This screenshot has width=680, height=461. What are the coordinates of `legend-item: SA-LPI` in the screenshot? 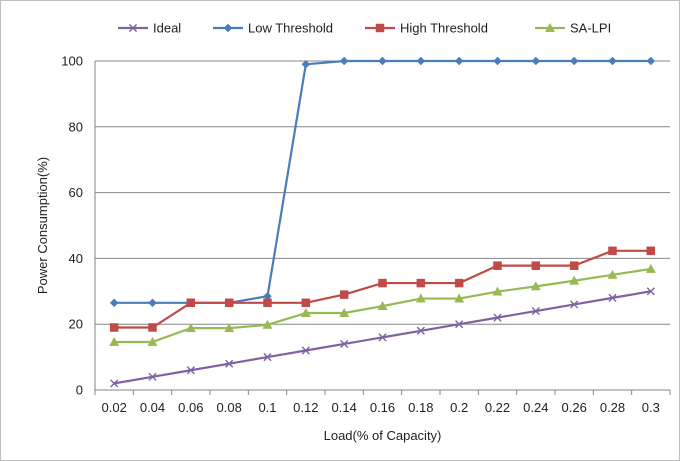 It's located at (573, 28).